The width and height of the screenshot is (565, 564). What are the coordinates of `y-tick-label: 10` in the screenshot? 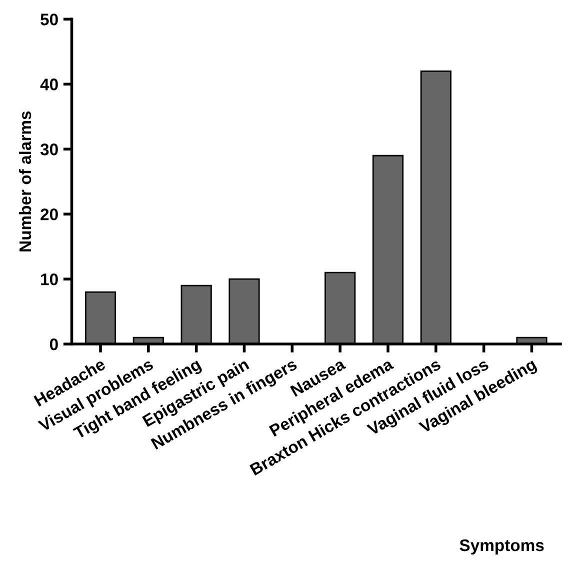 It's located at (49, 279).